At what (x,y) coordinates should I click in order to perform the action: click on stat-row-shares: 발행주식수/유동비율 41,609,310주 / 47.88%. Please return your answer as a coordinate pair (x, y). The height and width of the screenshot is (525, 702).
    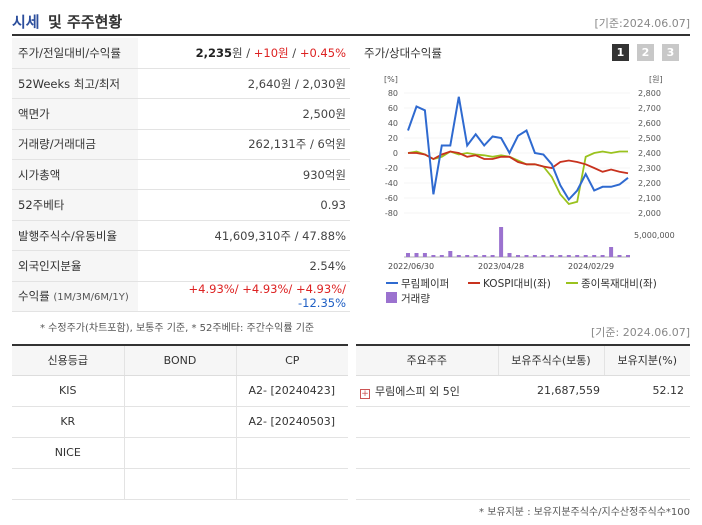
    Looking at the image, I should click on (181, 236).